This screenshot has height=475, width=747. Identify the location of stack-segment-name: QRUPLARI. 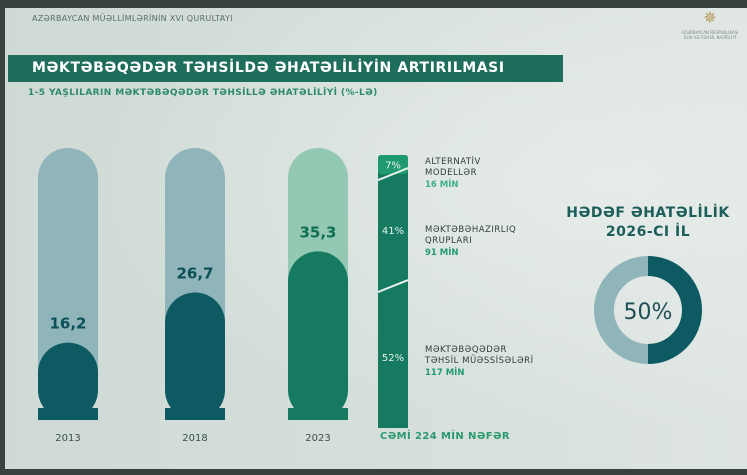
(448, 241).